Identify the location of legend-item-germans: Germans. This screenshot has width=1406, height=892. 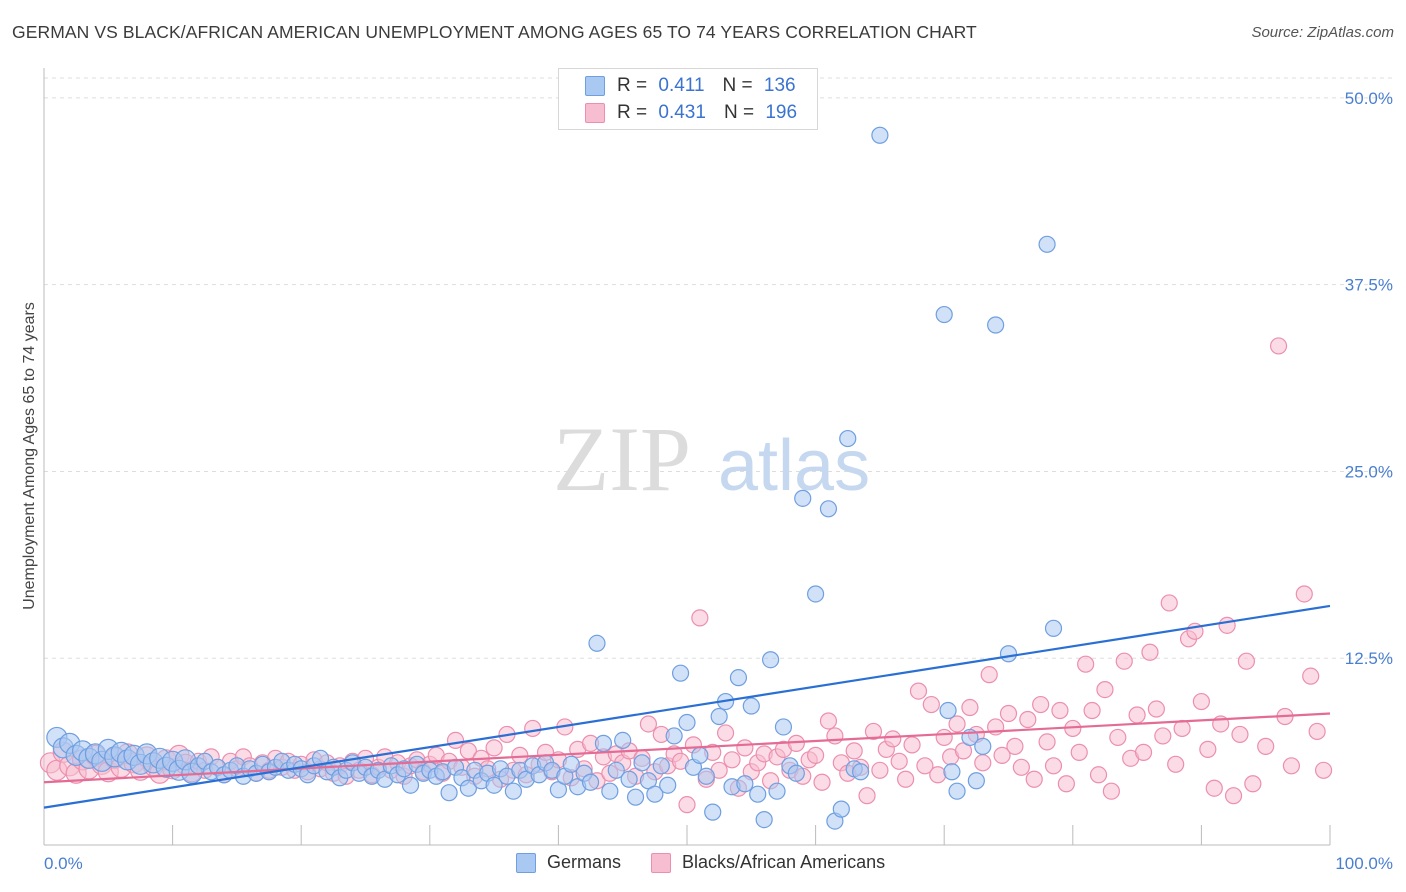
(568, 862).